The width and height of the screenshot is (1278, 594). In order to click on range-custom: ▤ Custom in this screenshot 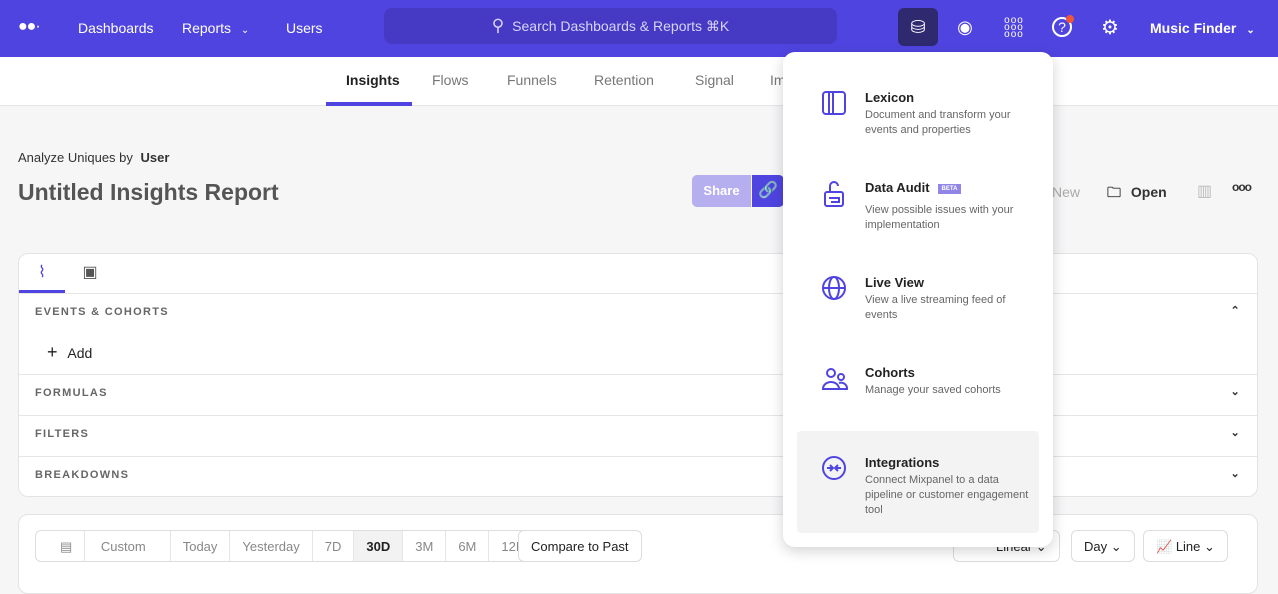, I will do `click(103, 546)`.